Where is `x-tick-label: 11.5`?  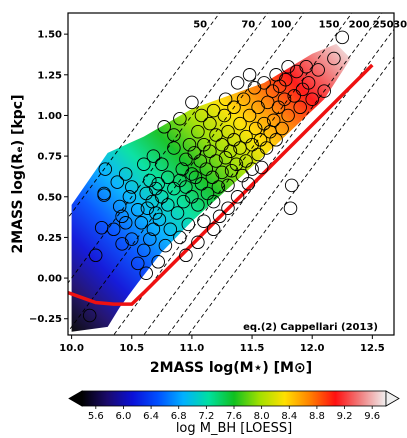
x-tick-label: 11.5 is located at coordinates (252, 348).